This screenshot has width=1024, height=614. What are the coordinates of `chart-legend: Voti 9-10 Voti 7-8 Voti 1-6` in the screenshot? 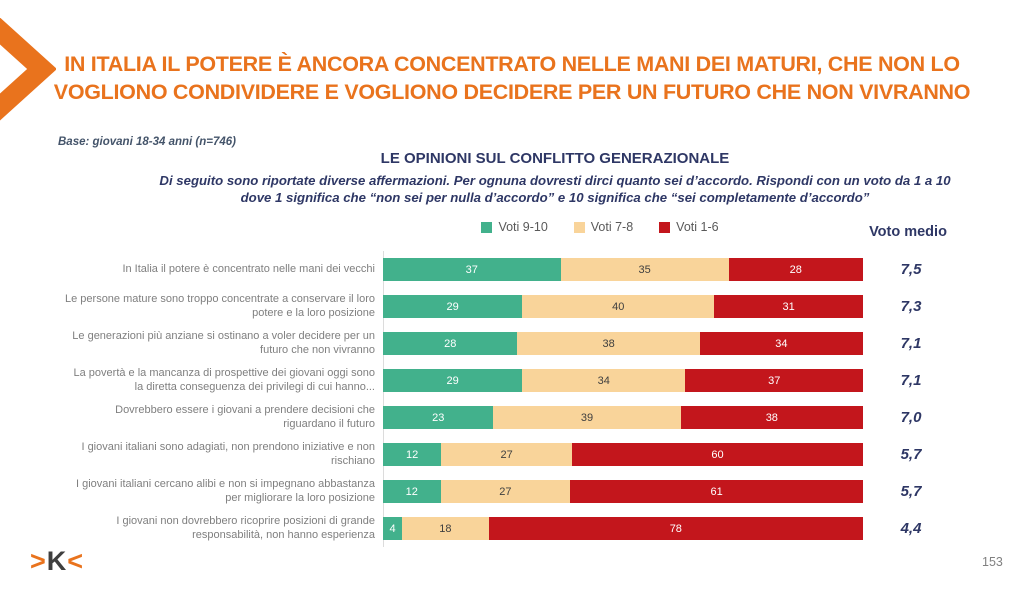 It's located at (600, 227).